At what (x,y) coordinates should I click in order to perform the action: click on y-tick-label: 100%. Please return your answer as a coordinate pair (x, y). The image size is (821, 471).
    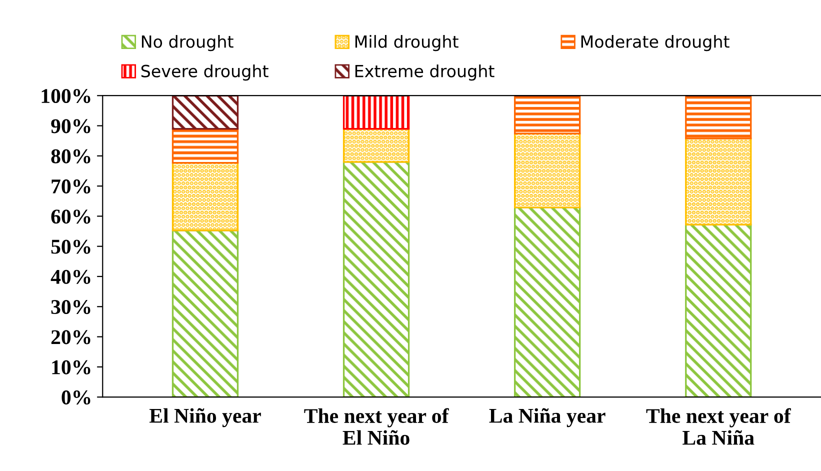
    Looking at the image, I should click on (66, 96).